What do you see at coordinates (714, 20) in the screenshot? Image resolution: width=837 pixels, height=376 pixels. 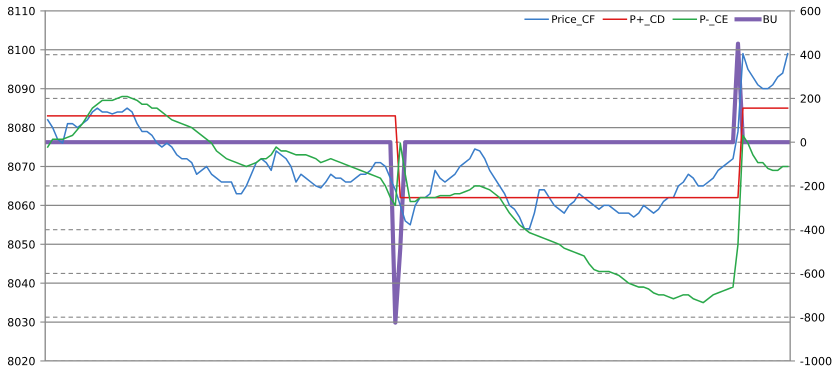 I see `legend-label: P-_CE` at bounding box center [714, 20].